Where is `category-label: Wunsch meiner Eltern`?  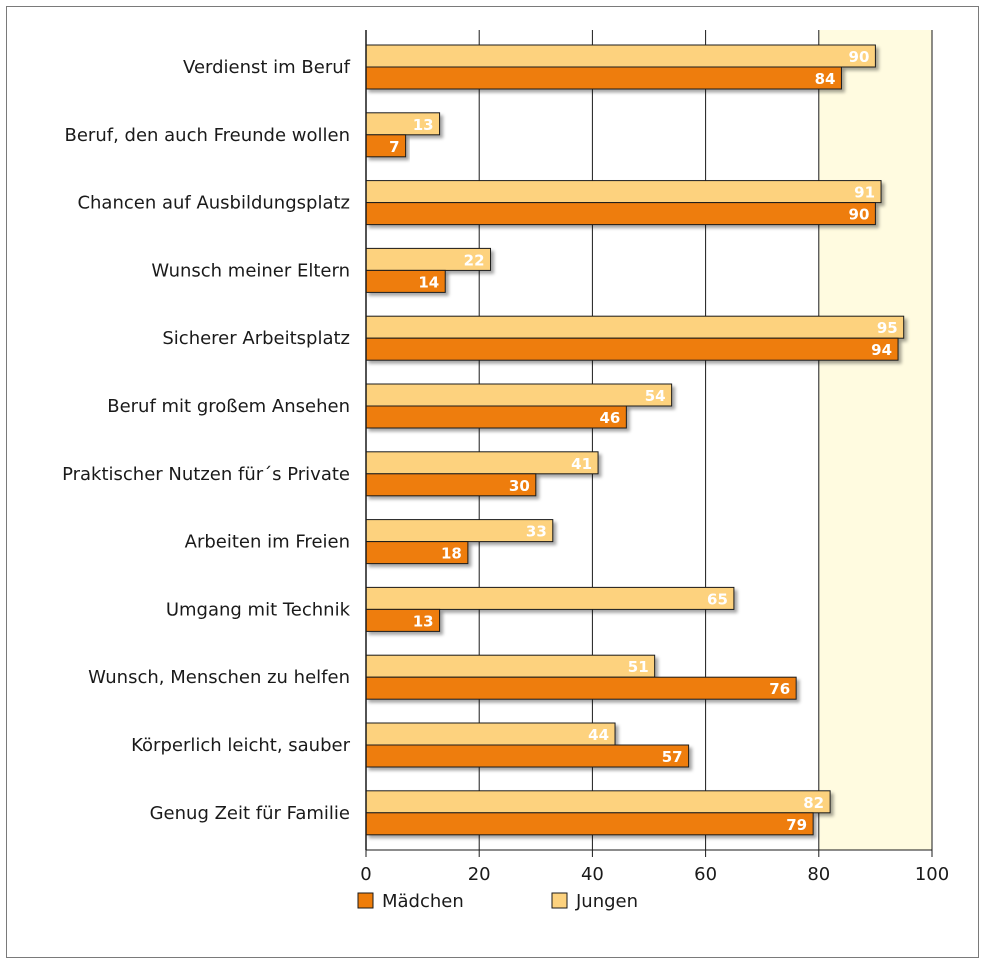
category-label: Wunsch meiner Eltern is located at coordinates (250, 270).